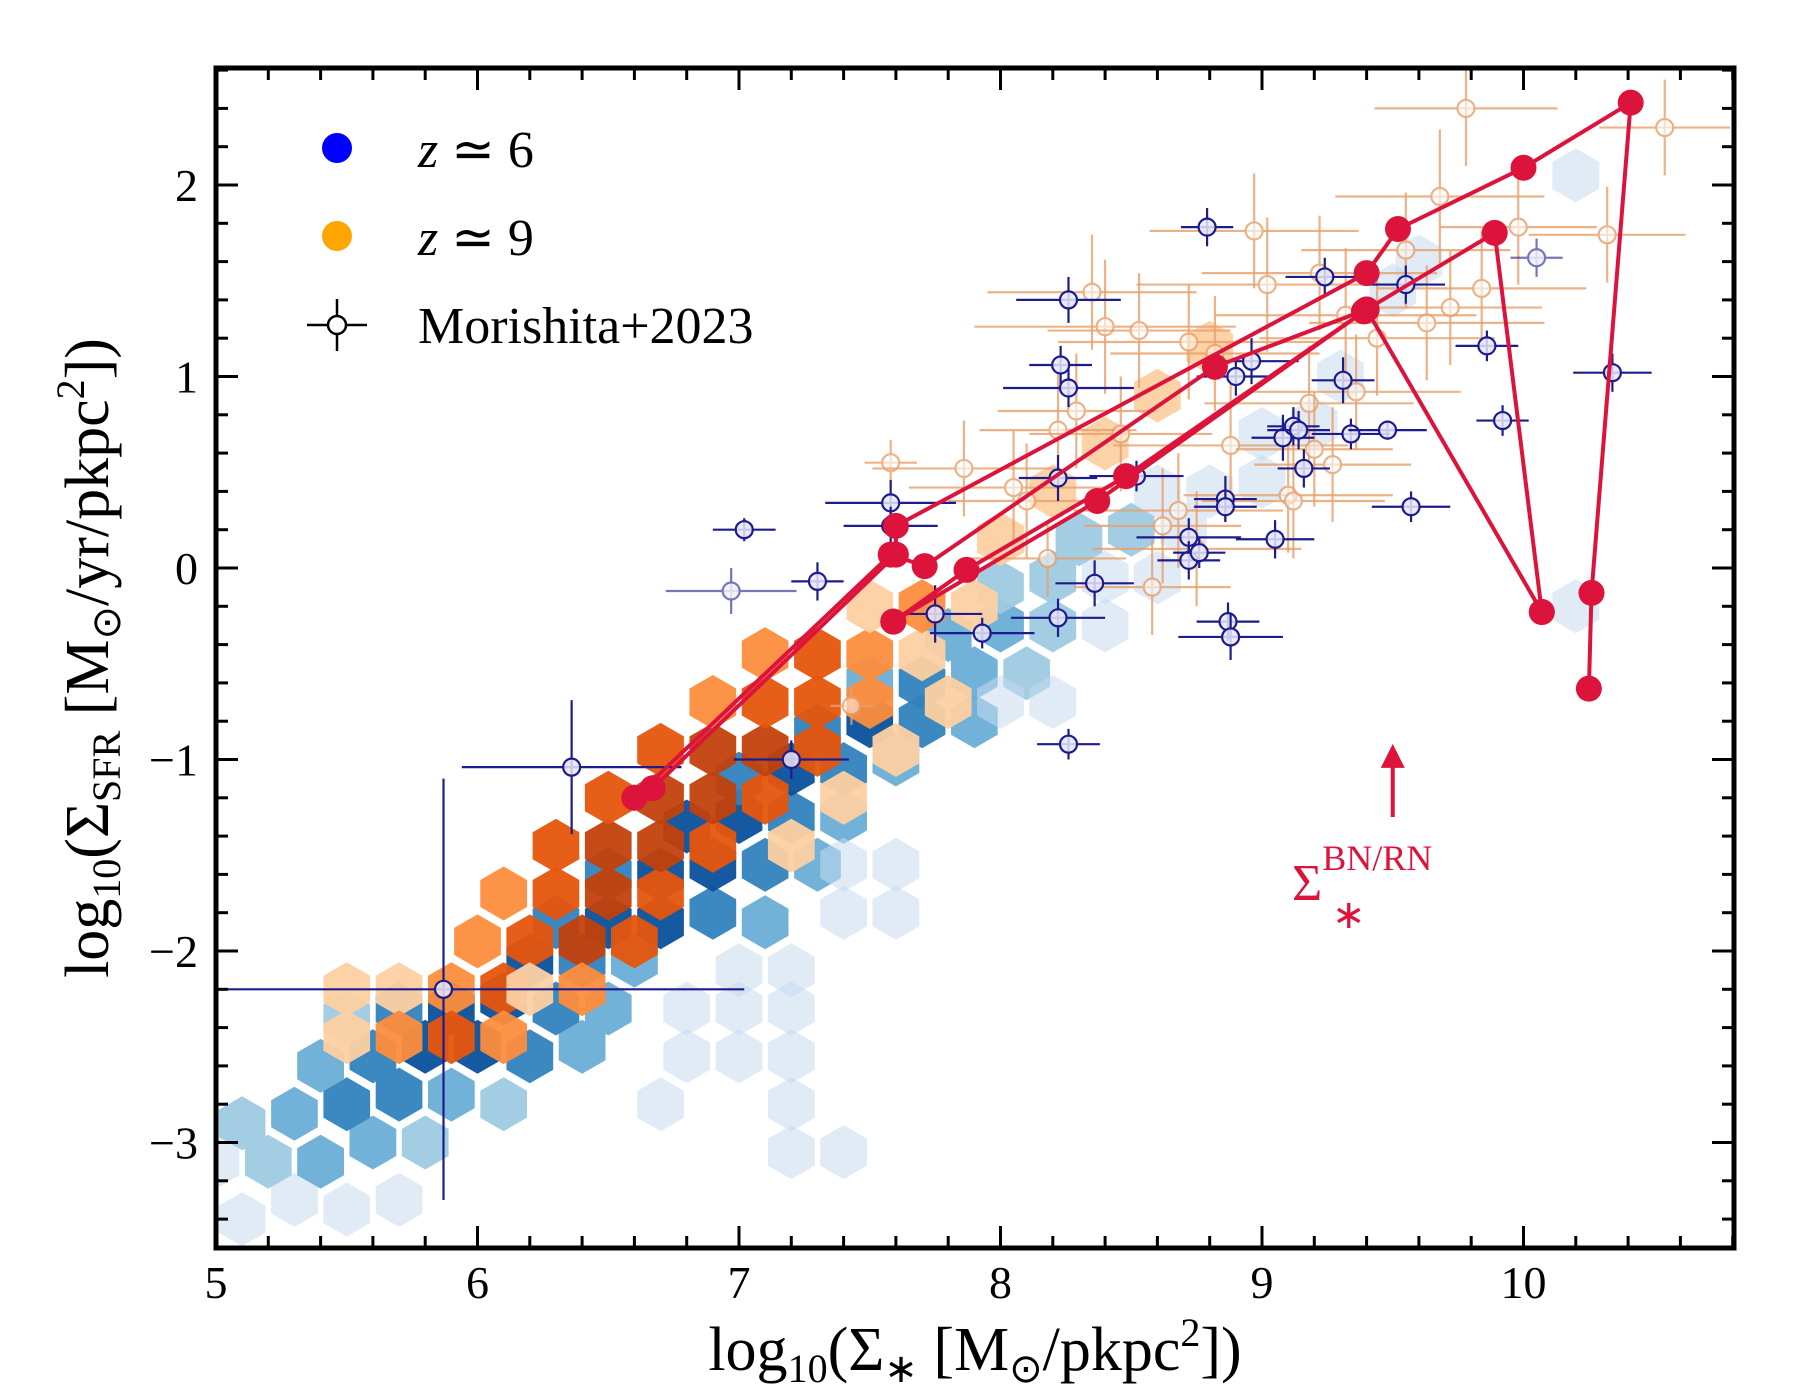 The width and height of the screenshot is (1800, 1400). I want to click on y-tick-label: 2, so click(186, 185).